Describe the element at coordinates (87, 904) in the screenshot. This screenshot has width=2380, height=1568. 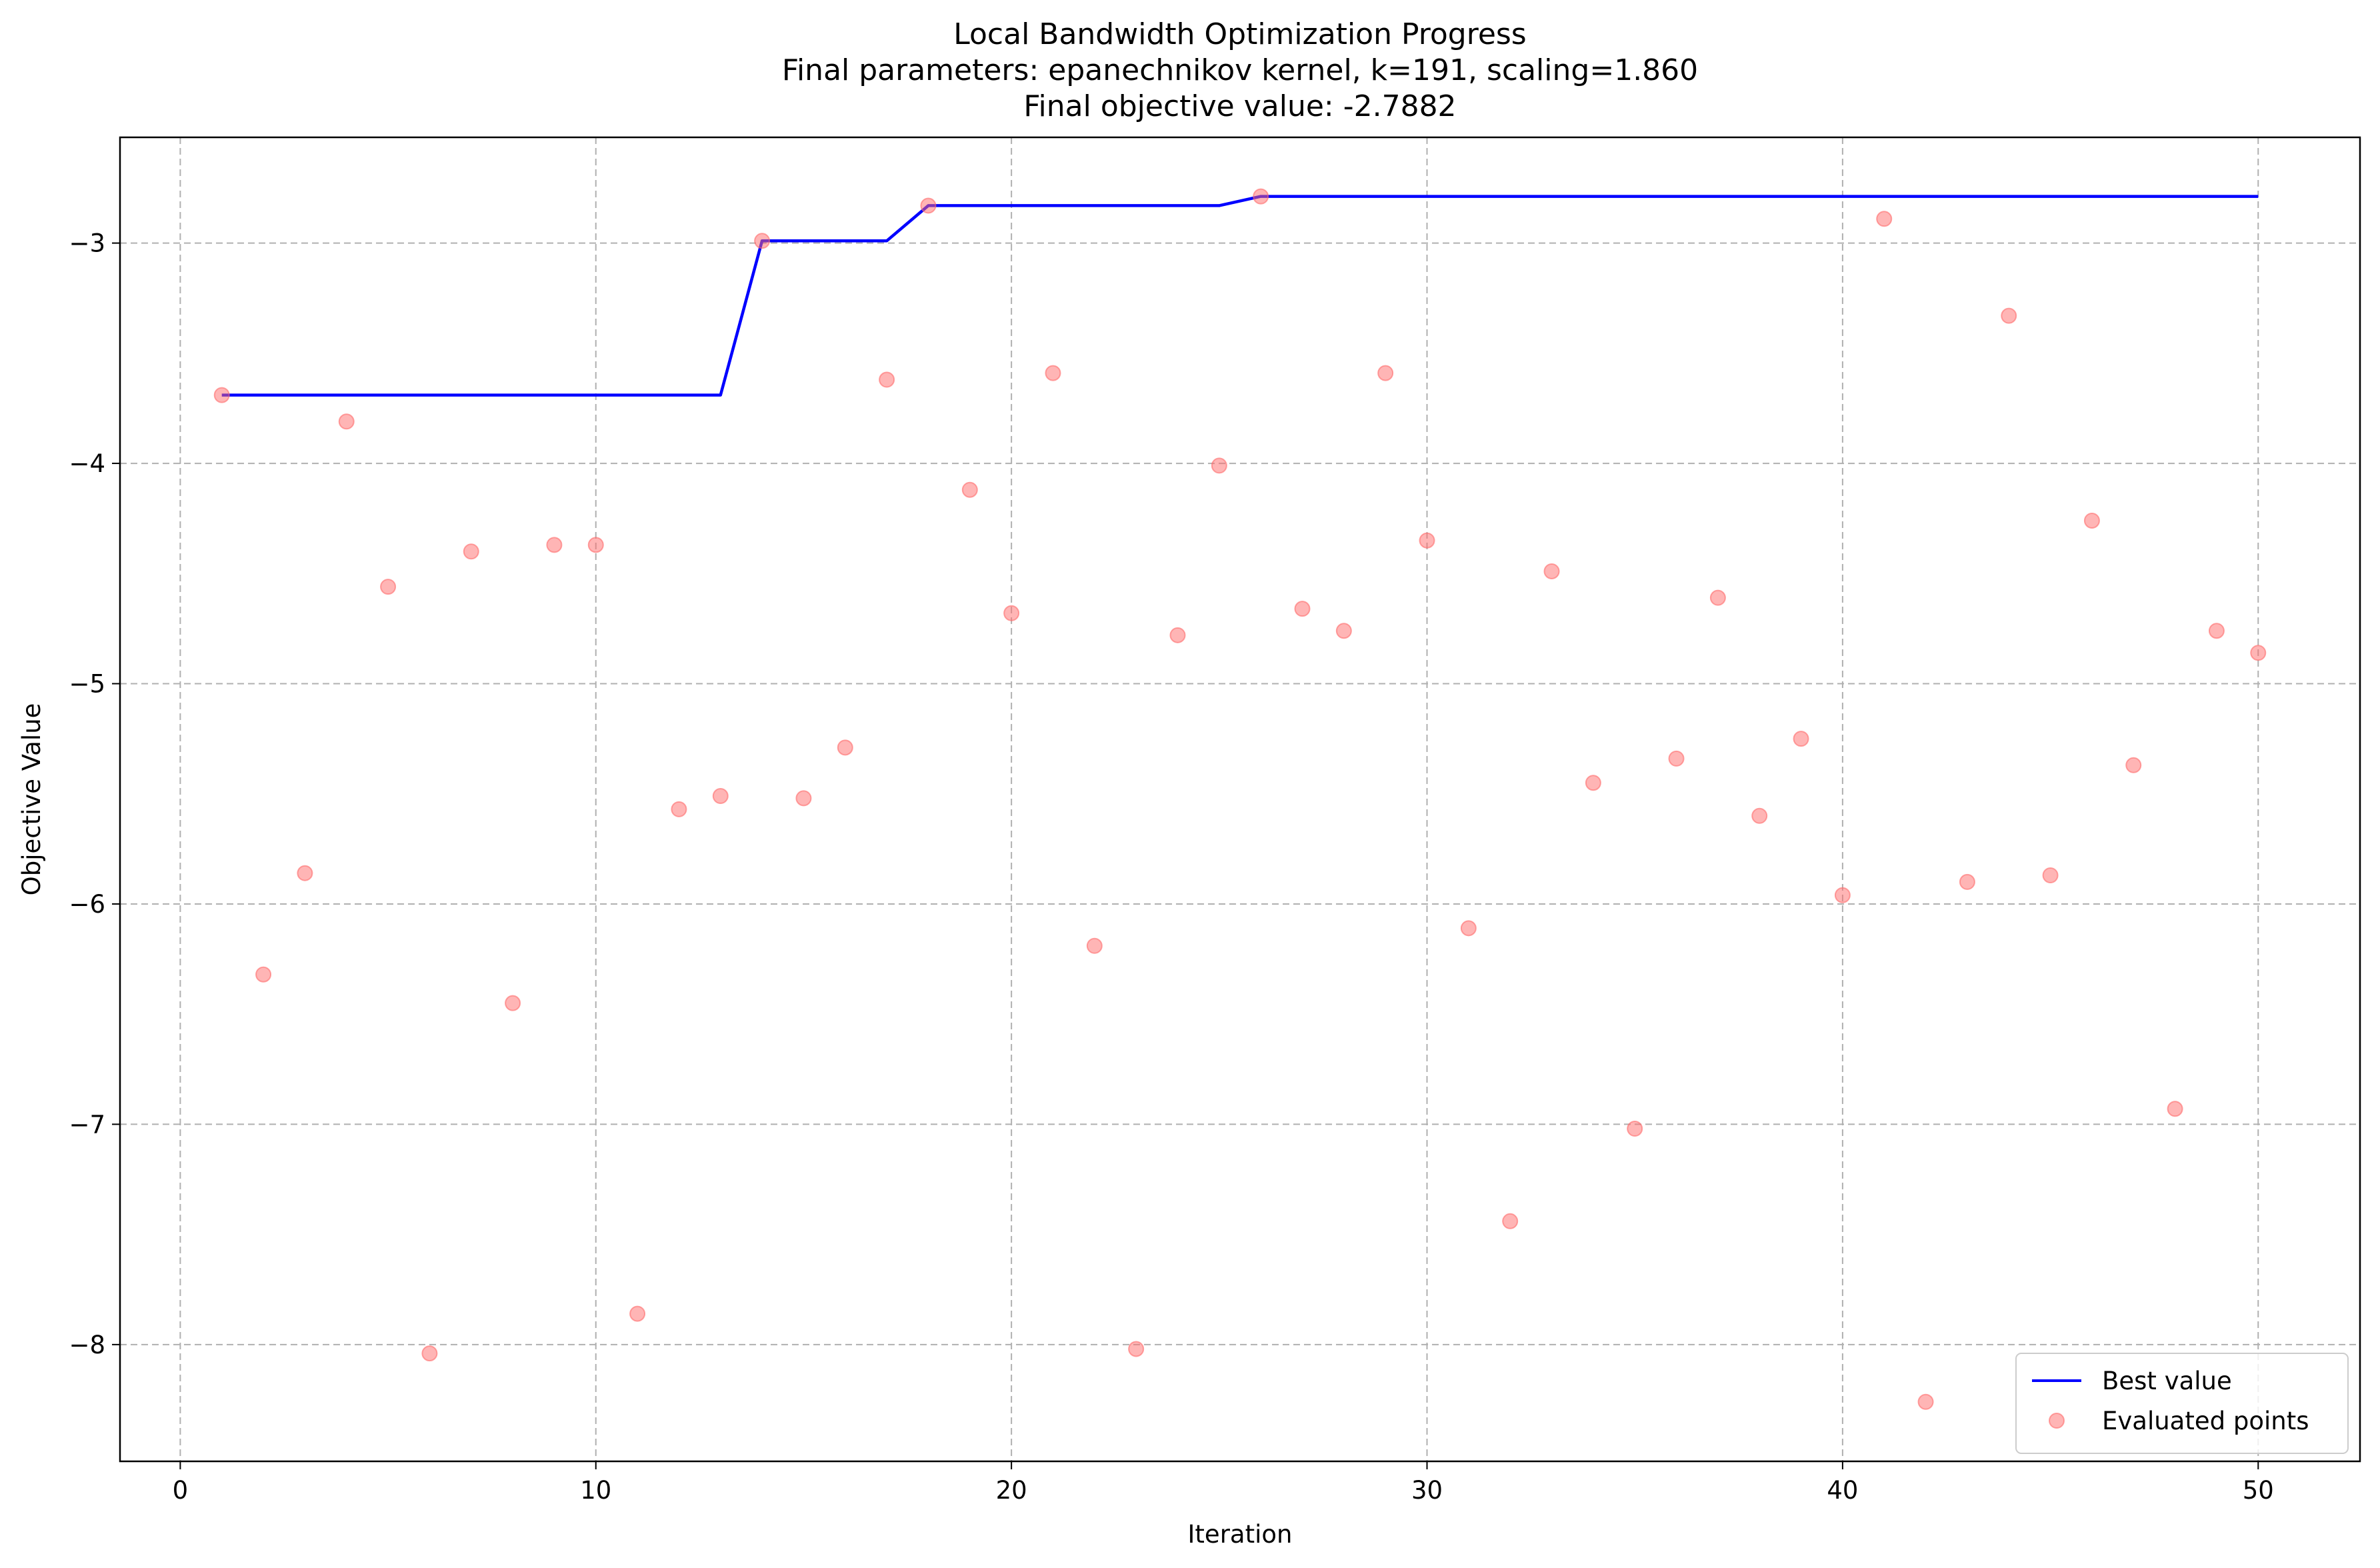
I see `y-tick-label: −6` at that location.